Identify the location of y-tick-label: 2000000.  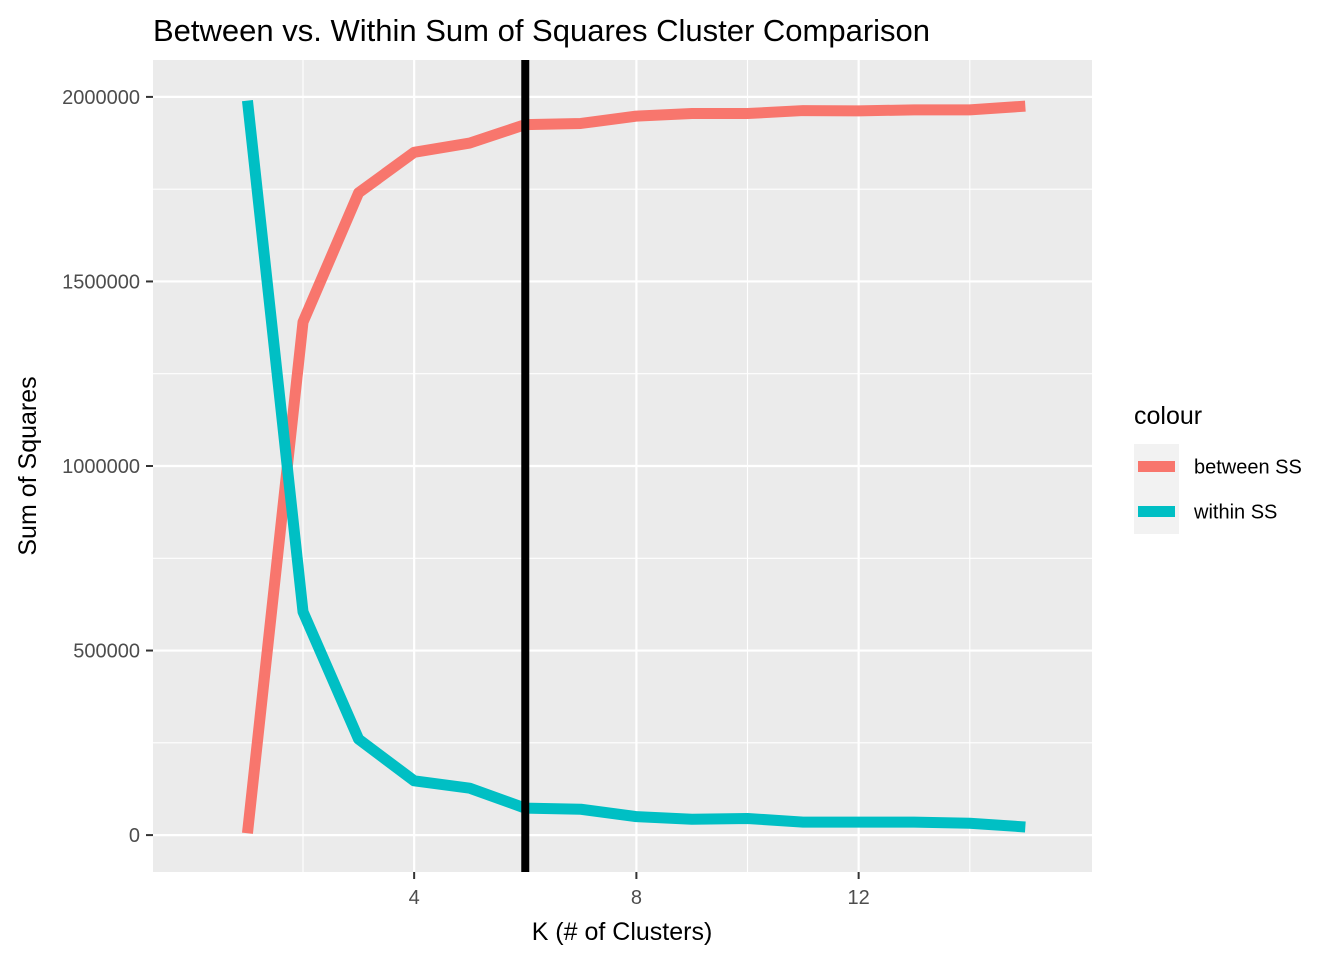
(101, 98).